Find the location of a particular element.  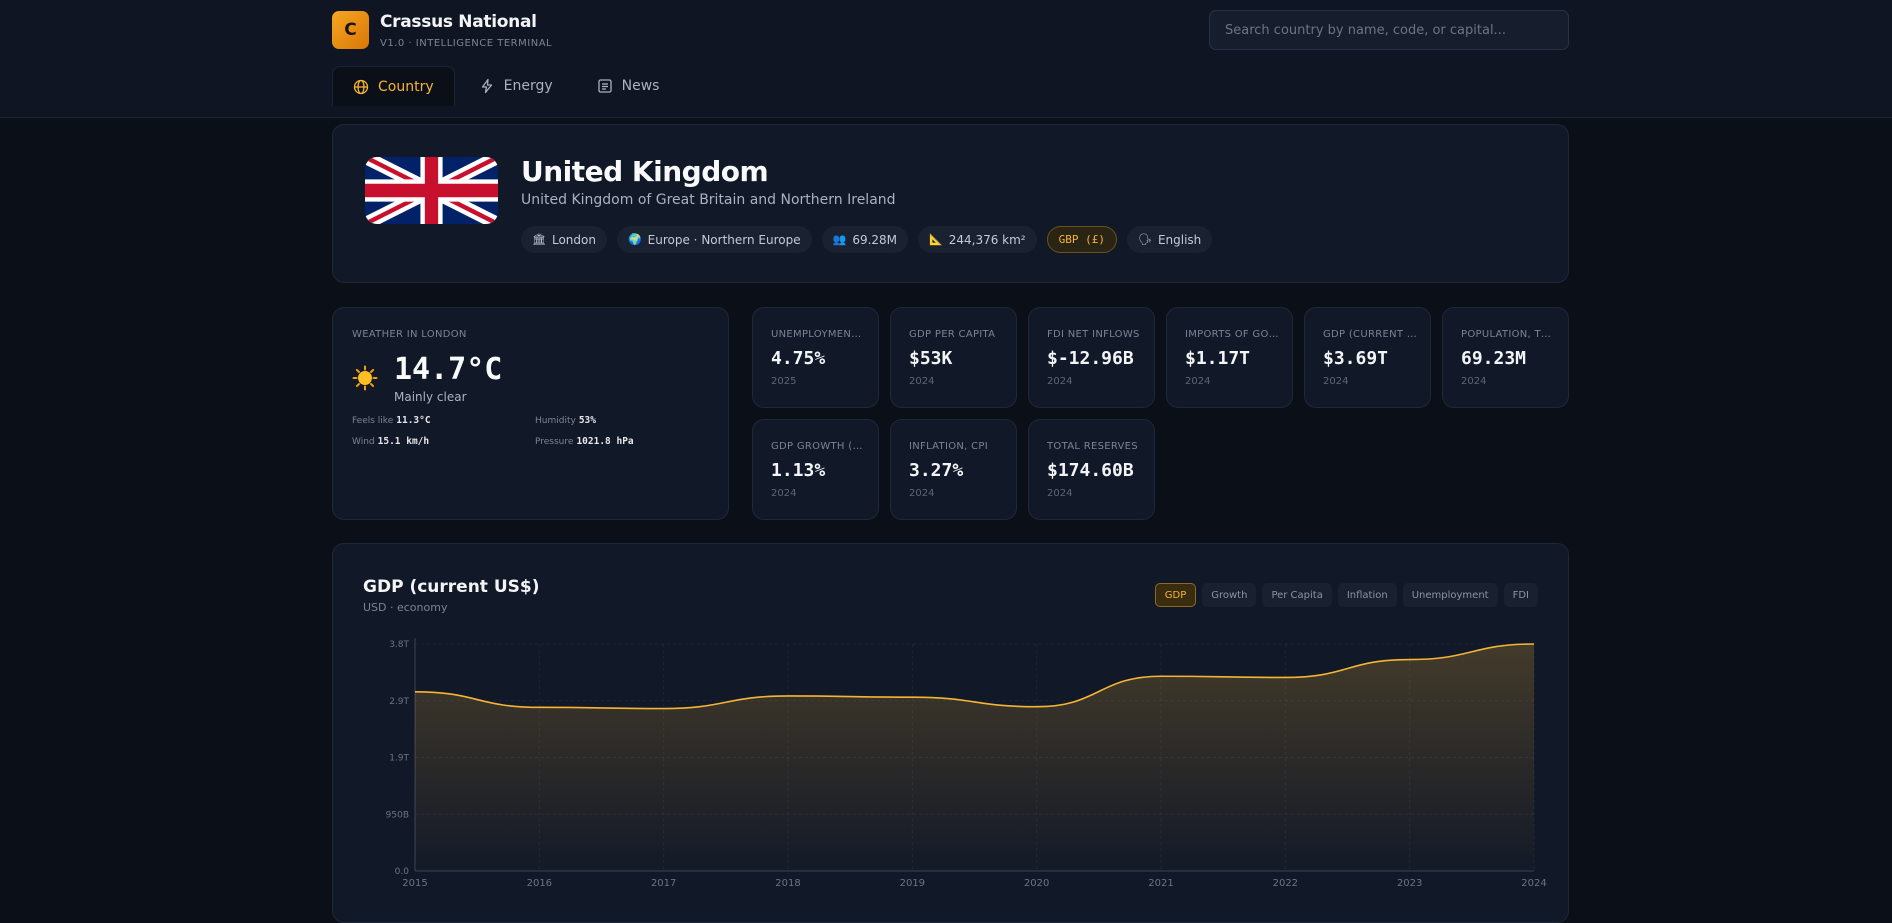

area-value: 244,376 km² is located at coordinates (987, 240).